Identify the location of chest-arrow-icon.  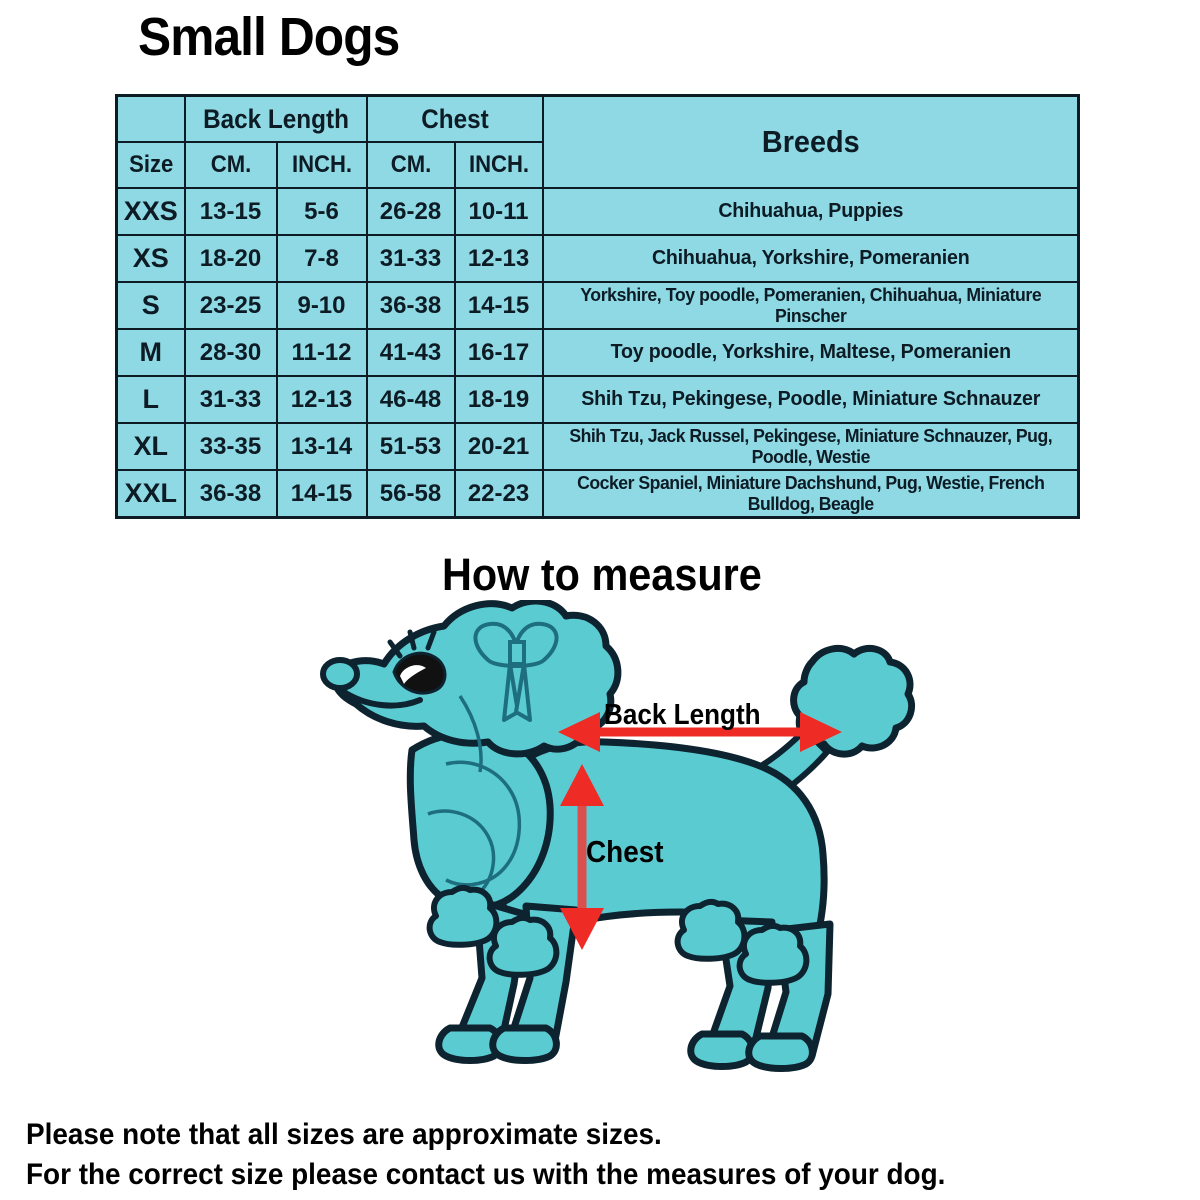
(582, 857).